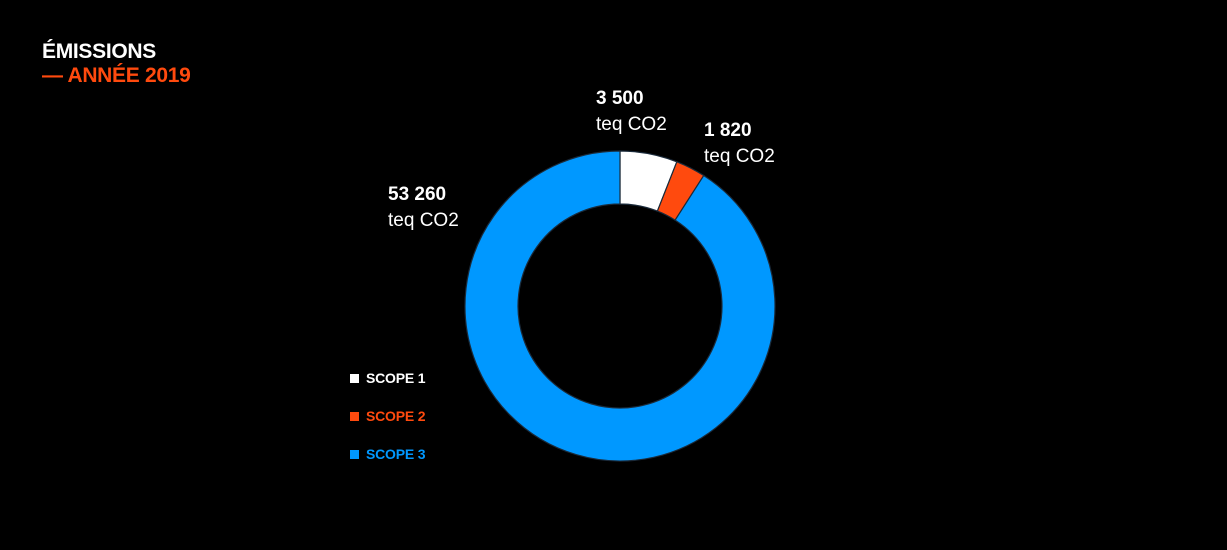  What do you see at coordinates (396, 378) in the screenshot?
I see `legend-label-scope-1: SCOPE 1` at bounding box center [396, 378].